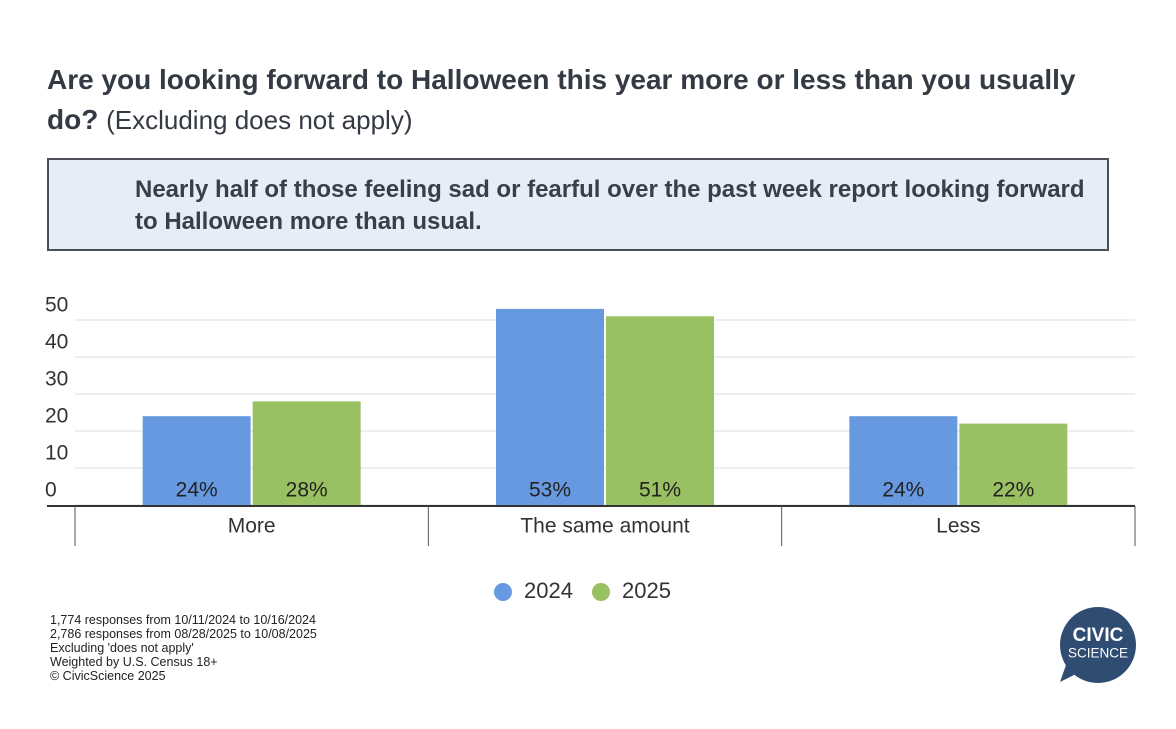  Describe the element at coordinates (259, 120) in the screenshot. I see `chart-subtitle: (Excluding does not apply)` at that location.